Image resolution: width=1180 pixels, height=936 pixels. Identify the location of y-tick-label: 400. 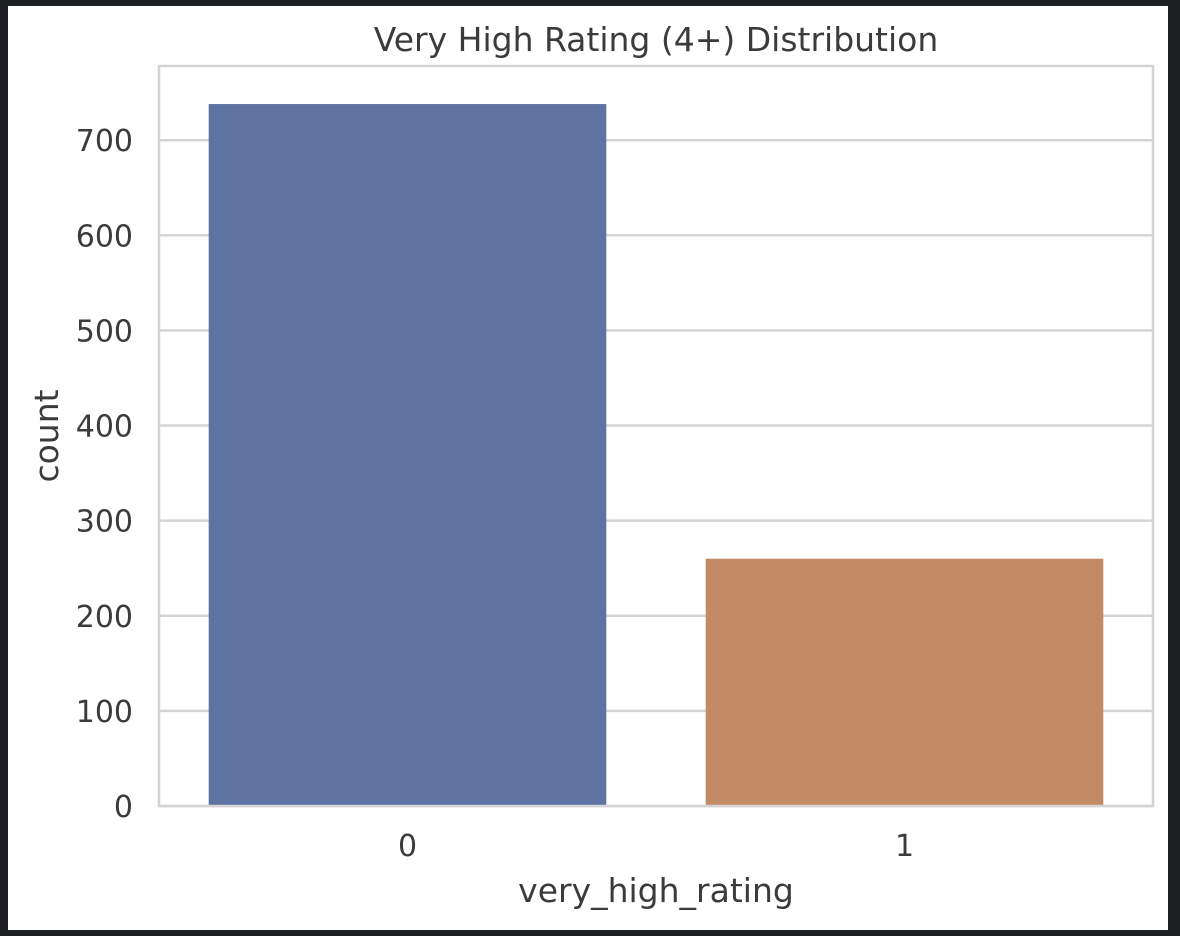
(104, 427).